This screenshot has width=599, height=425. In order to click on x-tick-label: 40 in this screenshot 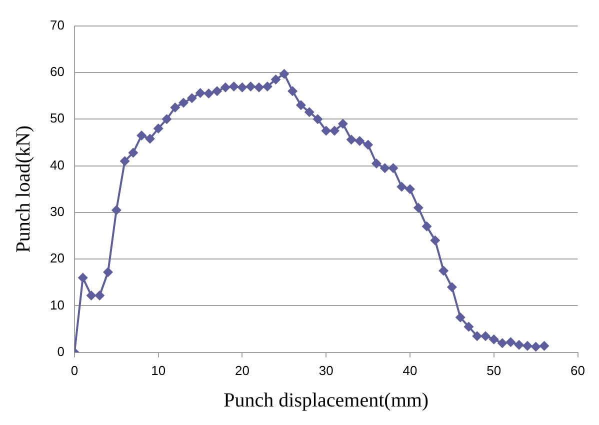, I will do `click(410, 370)`.